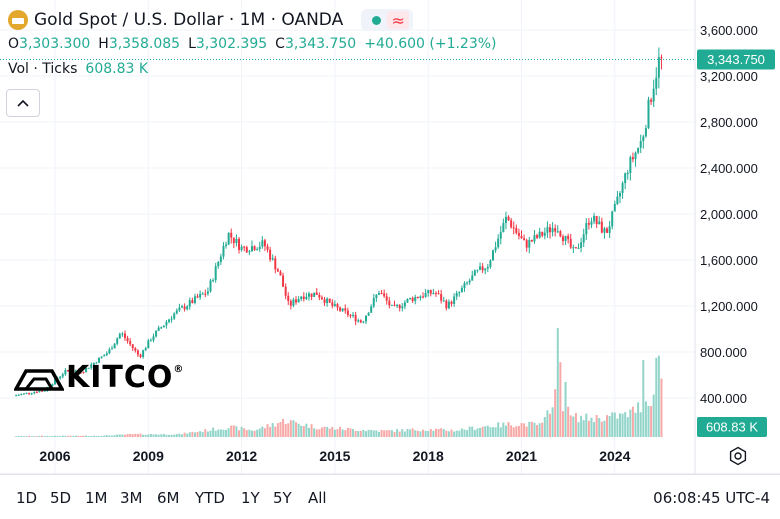  I want to click on range-button-5d: 5D, so click(61, 498).